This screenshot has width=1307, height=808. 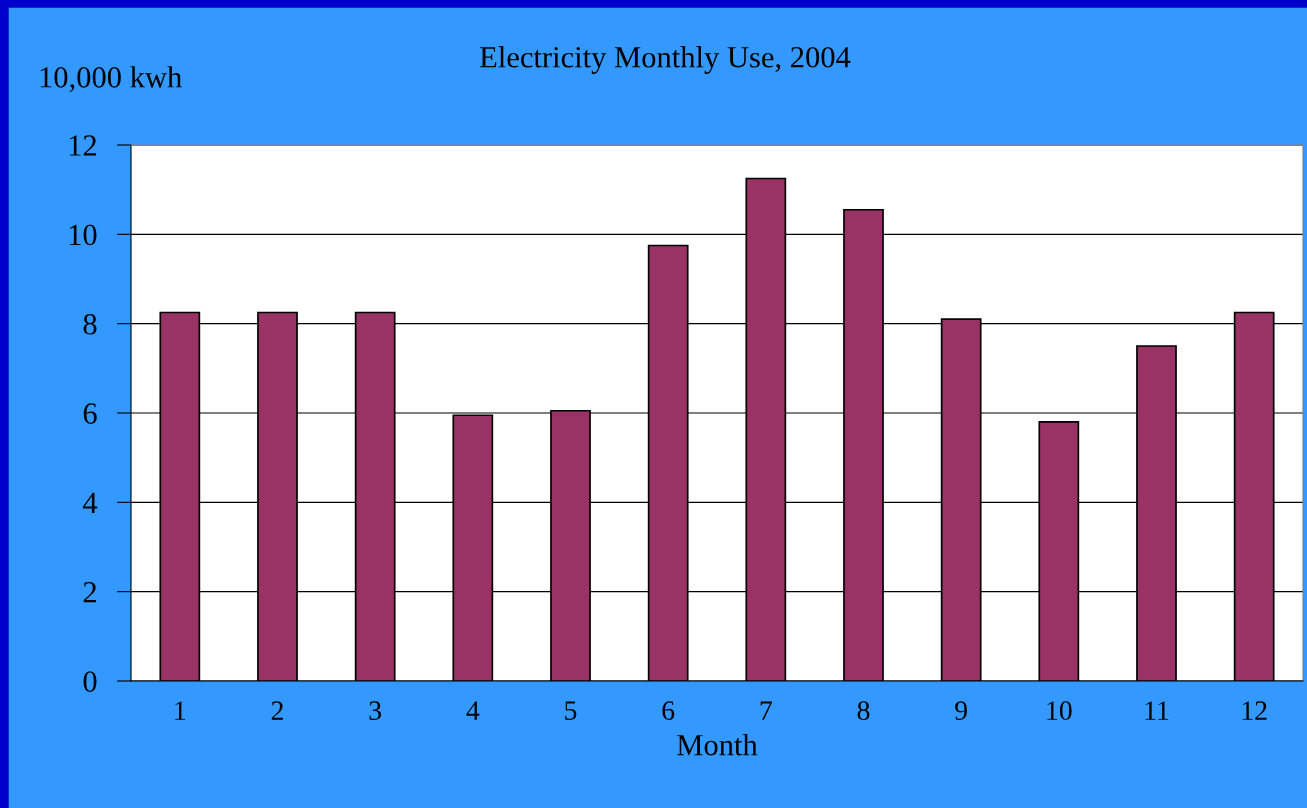 What do you see at coordinates (277, 710) in the screenshot?
I see `x-tick-label: 2` at bounding box center [277, 710].